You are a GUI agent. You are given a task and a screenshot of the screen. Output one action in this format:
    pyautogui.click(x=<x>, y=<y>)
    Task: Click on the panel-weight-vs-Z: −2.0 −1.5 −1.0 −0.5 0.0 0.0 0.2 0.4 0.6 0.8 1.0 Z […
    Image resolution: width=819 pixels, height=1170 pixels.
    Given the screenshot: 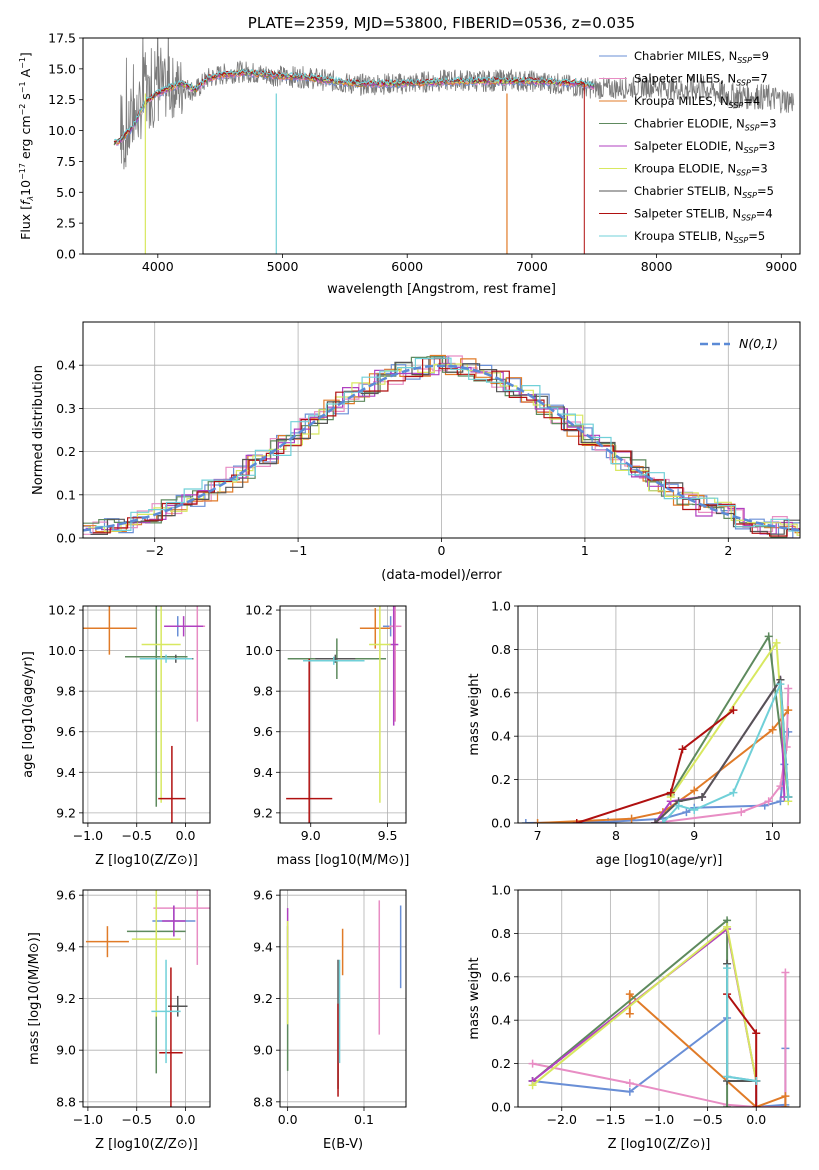 What is the action you would take?
    pyautogui.click(x=634, y=1017)
    